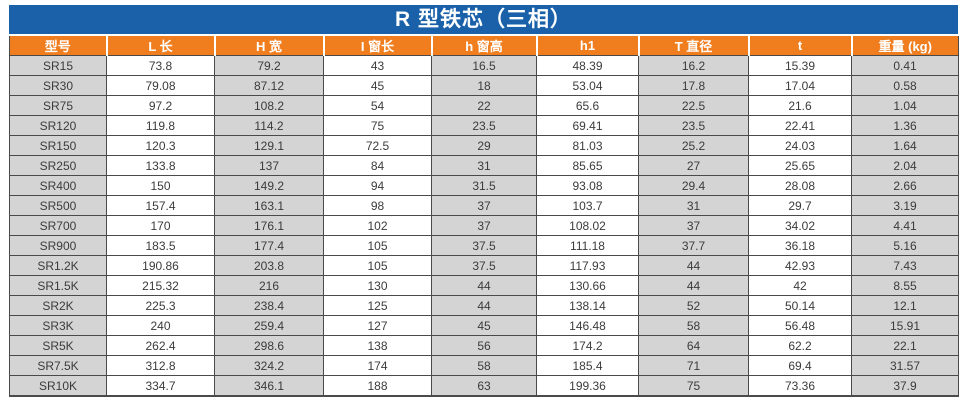 The height and width of the screenshot is (407, 966). What do you see at coordinates (693, 65) in the screenshot?
I see `value-cell: 16.2` at bounding box center [693, 65].